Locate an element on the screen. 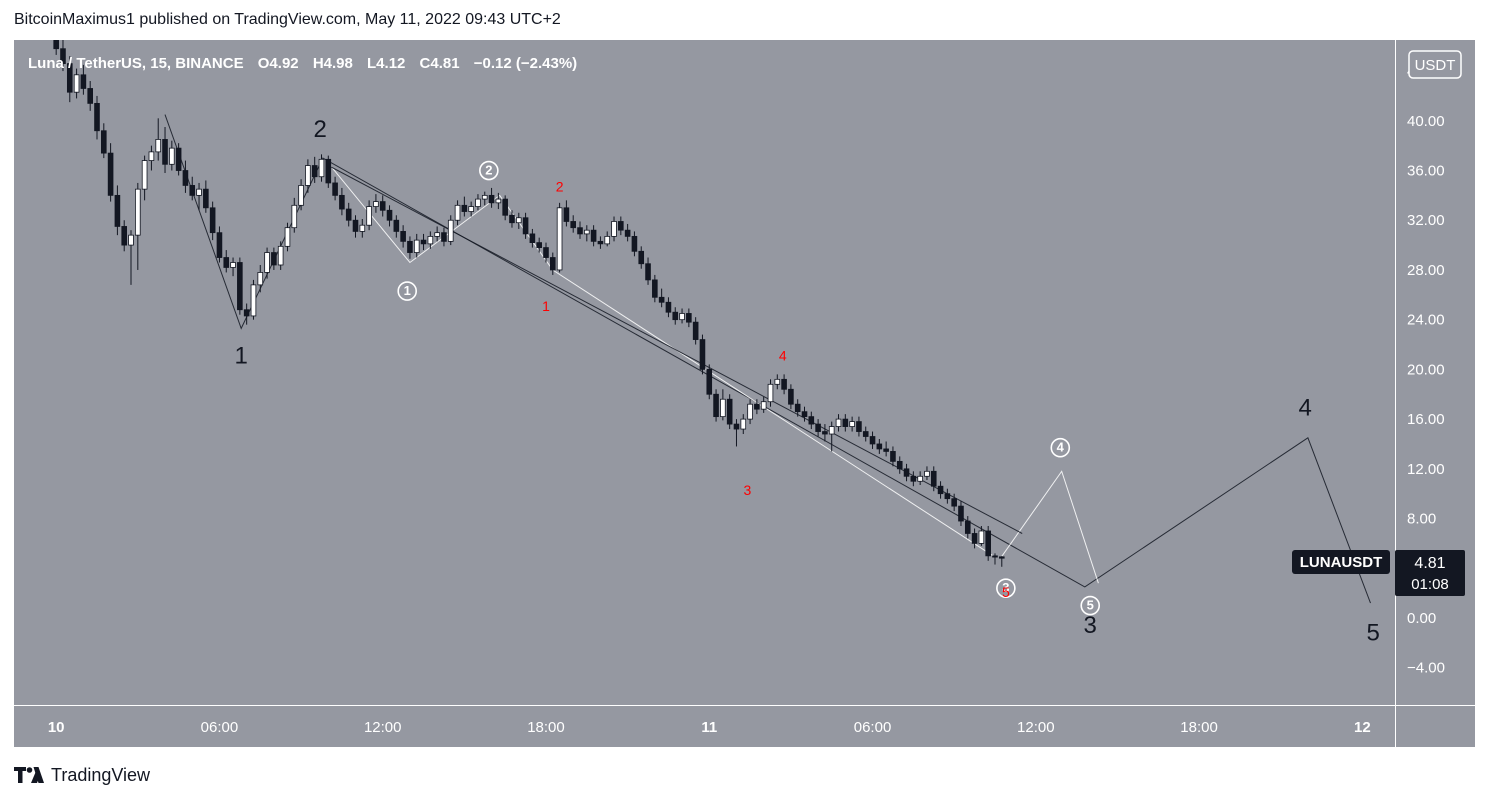 The image size is (1489, 800). time-axis: 10 06:00 12:00 18:00 11 06:00 12:00 18:00 12 is located at coordinates (709, 727).